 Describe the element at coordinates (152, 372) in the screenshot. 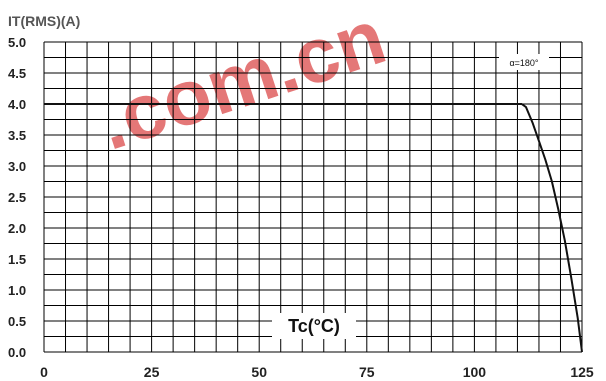

I see `x-tick-label: 25` at that location.